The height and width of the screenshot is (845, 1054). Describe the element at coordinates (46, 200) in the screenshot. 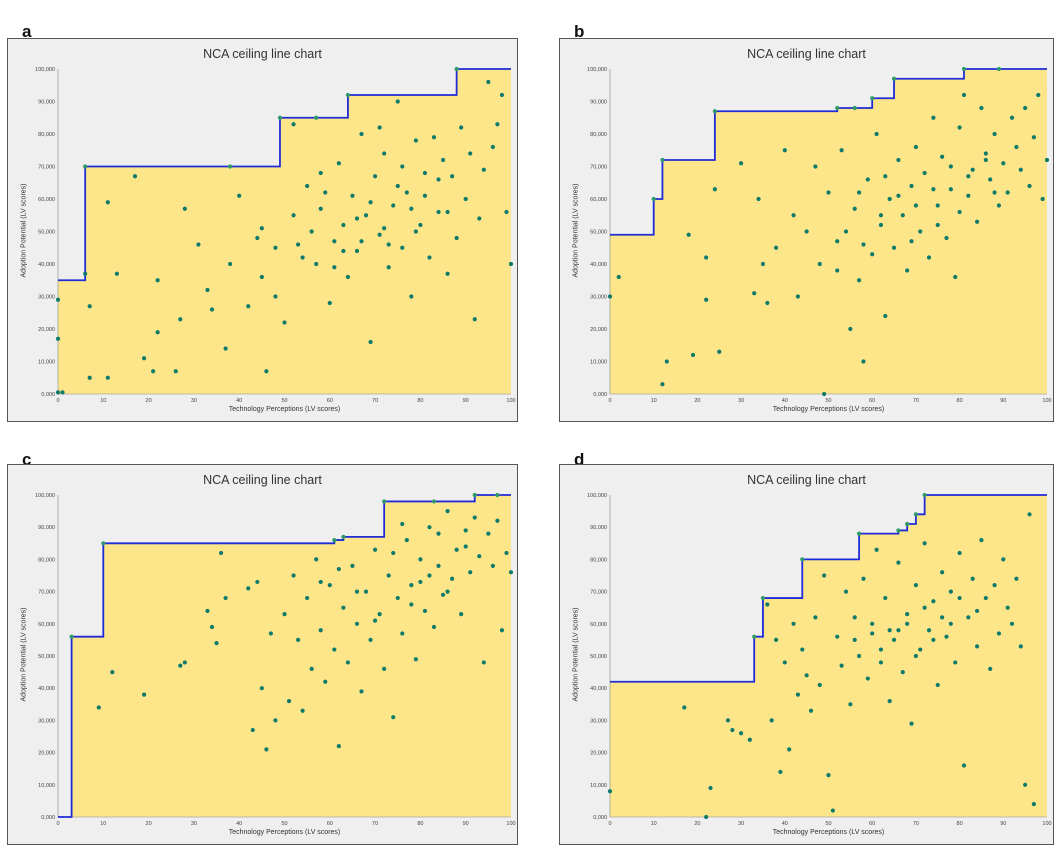

I see `y-tick-label: 60,000` at that location.